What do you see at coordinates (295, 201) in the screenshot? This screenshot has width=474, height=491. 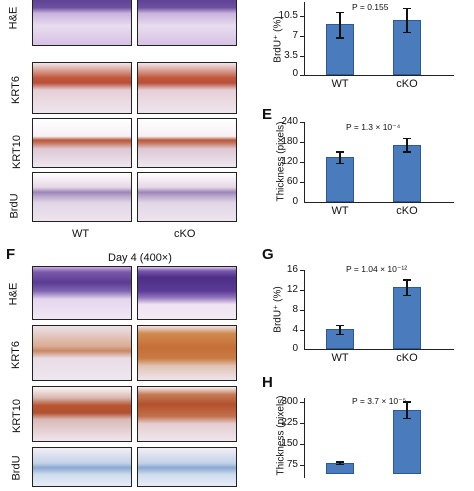 I see `chart-e-ytick-4: 0` at bounding box center [295, 201].